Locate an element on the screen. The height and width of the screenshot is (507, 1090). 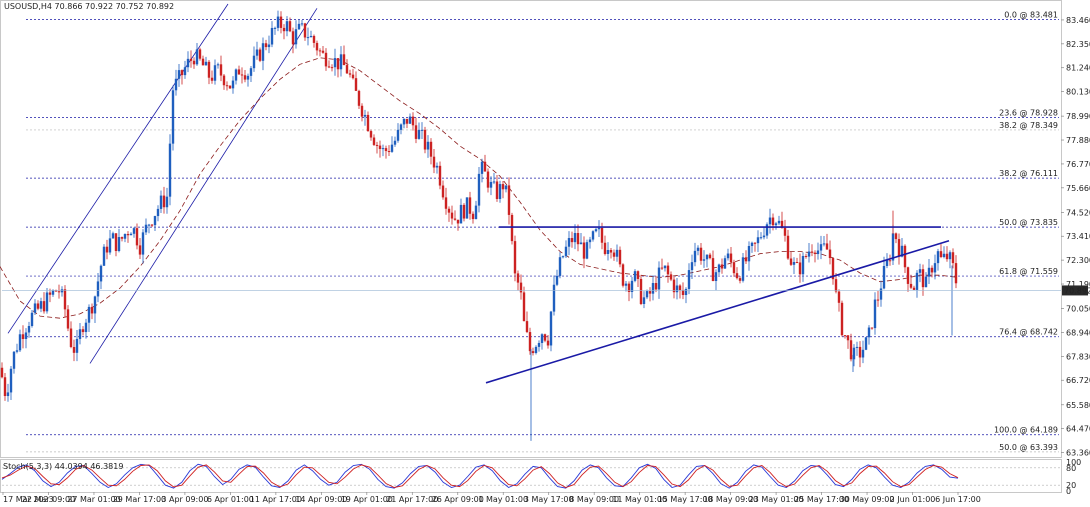
current-price-label: 70.892 is located at coordinates (1077, 290).